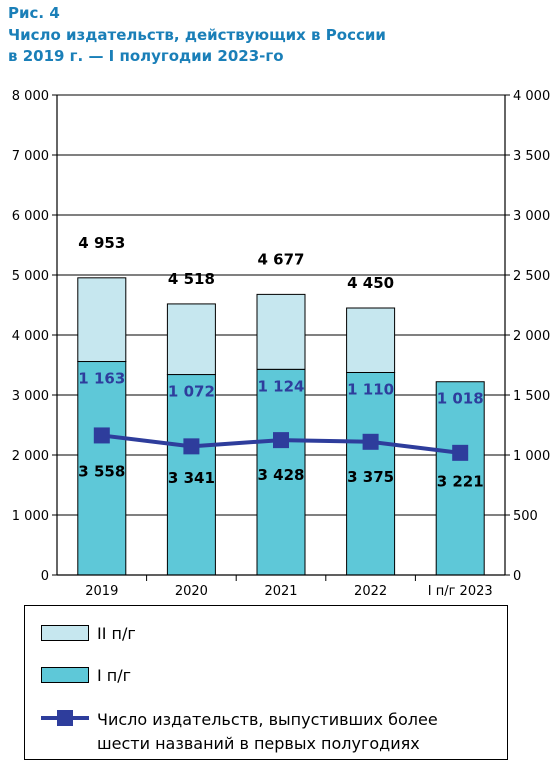  Describe the element at coordinates (101, 379) in the screenshot. I see `line-value-label: 1 163` at that location.